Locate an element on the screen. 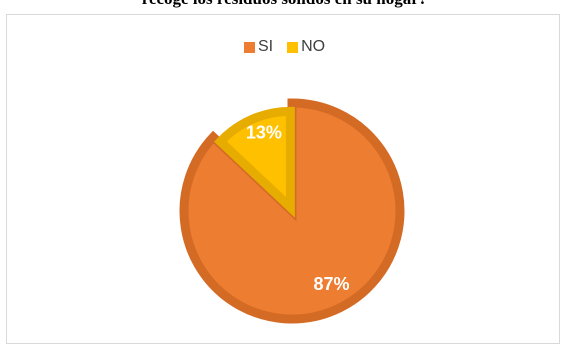  data-label-no: 13% is located at coordinates (264, 133).